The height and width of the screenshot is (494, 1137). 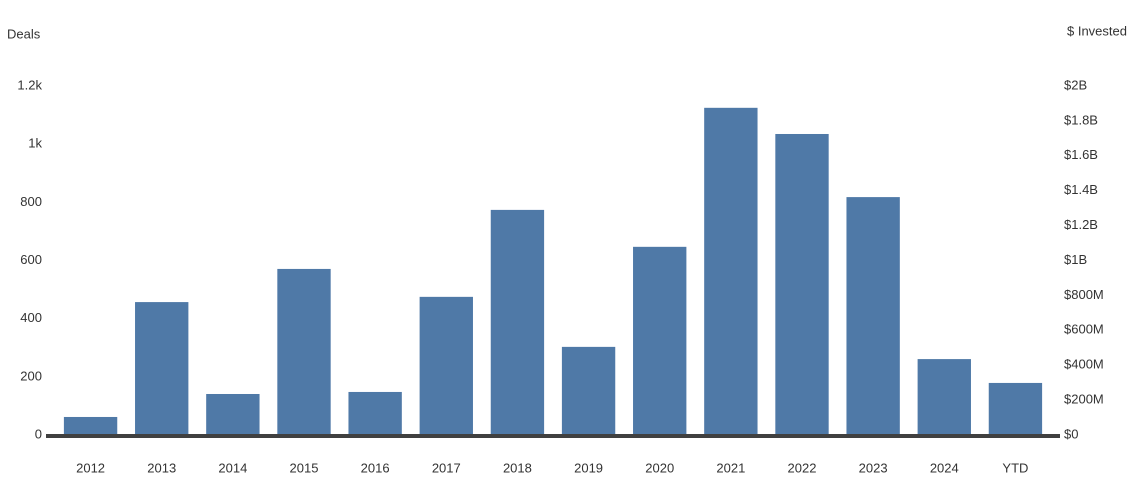 What do you see at coordinates (31, 259) in the screenshot?
I see `y-tick-label: 600` at bounding box center [31, 259].